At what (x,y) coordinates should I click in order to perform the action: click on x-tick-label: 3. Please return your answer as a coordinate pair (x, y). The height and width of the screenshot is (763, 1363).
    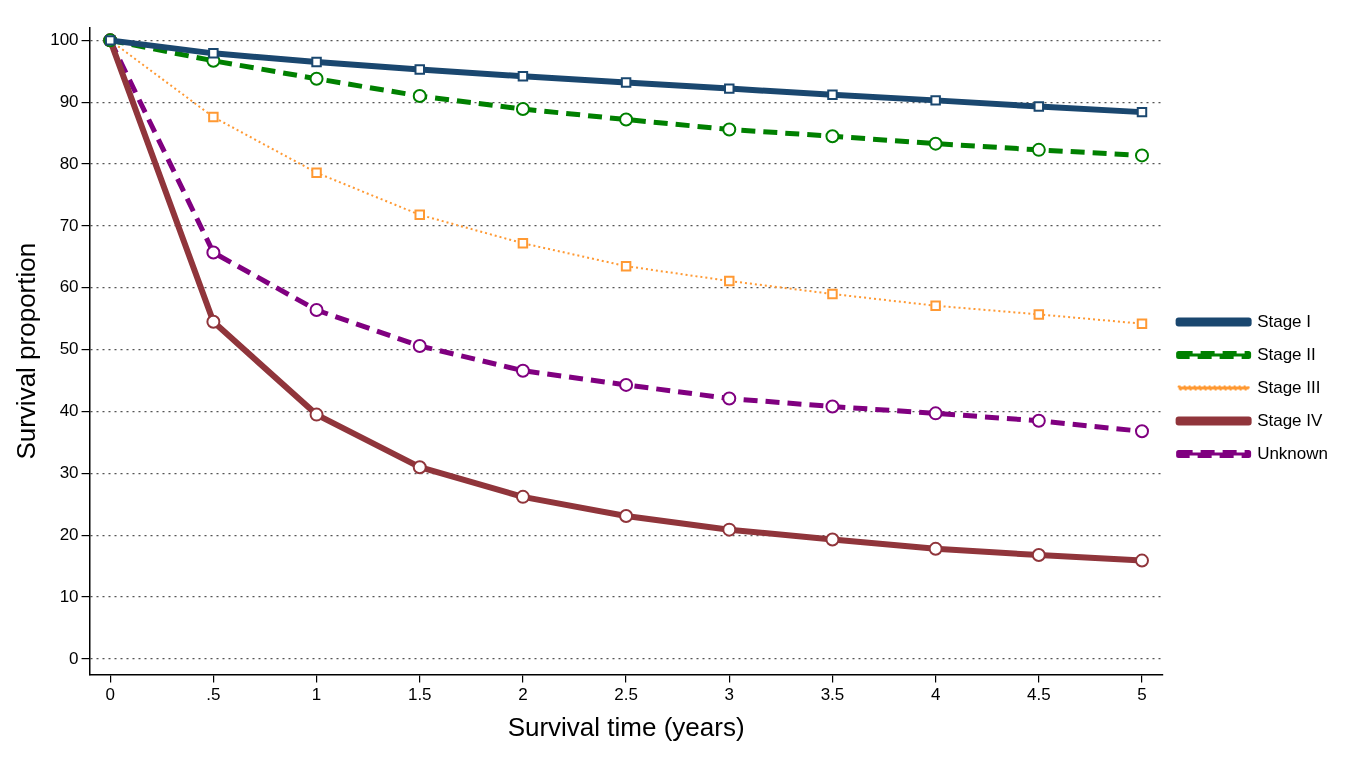
    Looking at the image, I should click on (729, 695).